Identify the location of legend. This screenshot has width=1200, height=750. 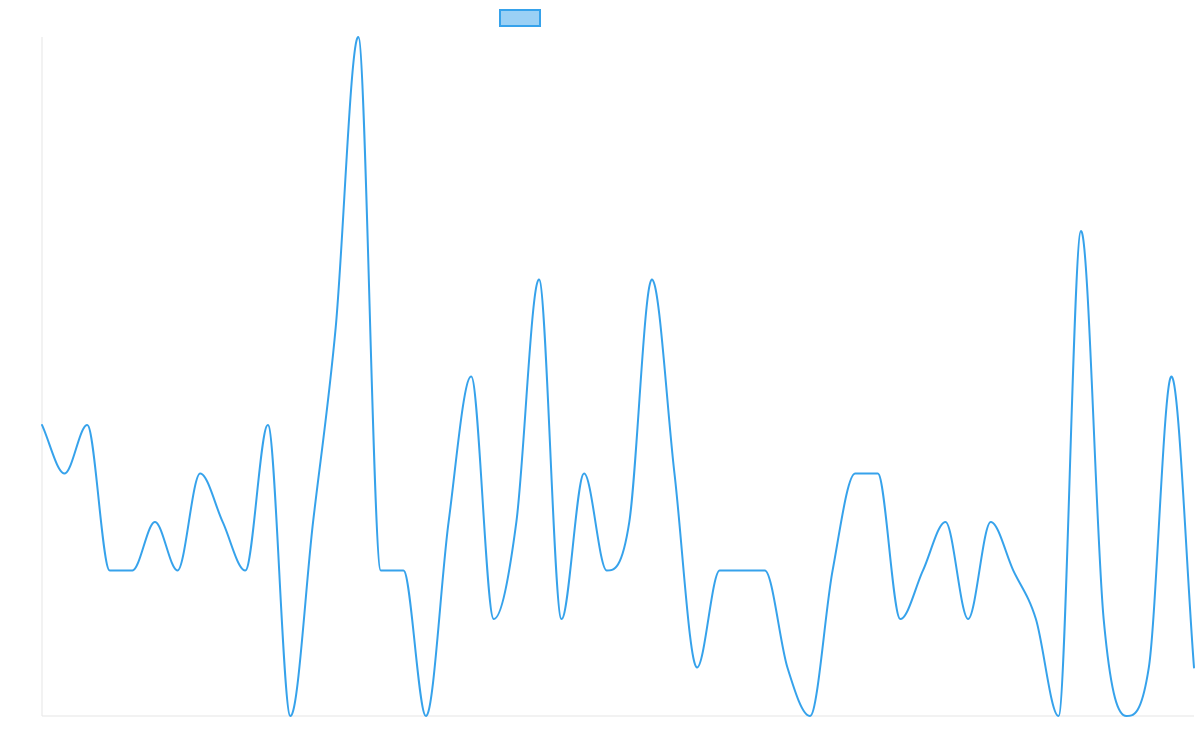
(520, 18).